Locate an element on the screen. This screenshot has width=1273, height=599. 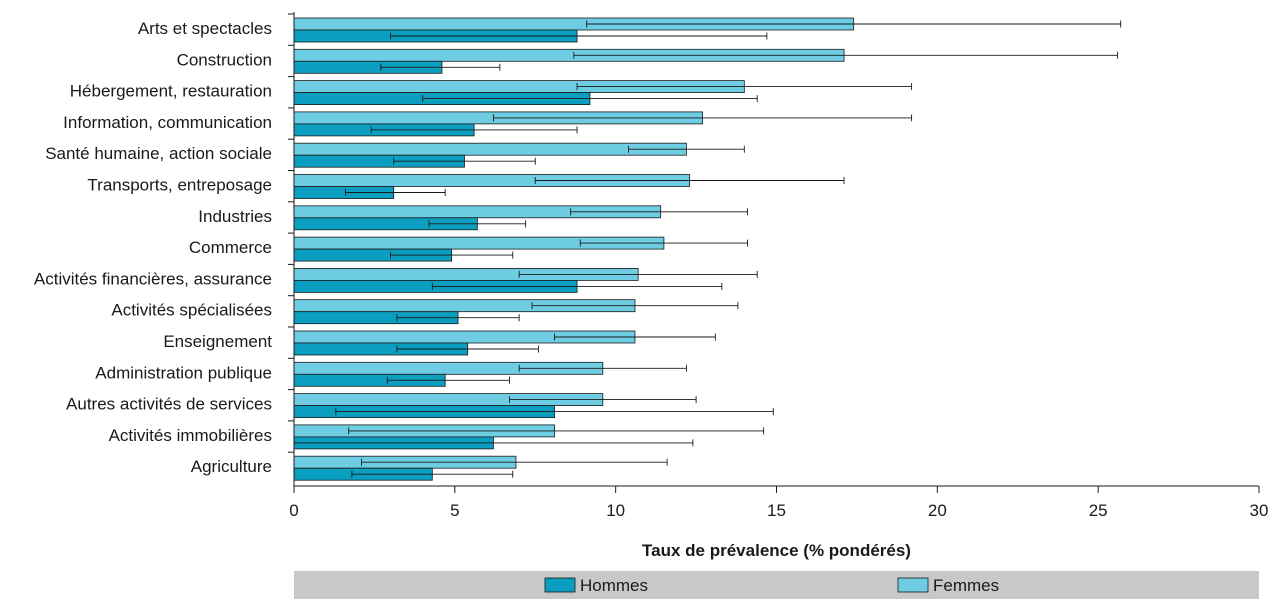
x-tick-label: 30 is located at coordinates (1259, 510).